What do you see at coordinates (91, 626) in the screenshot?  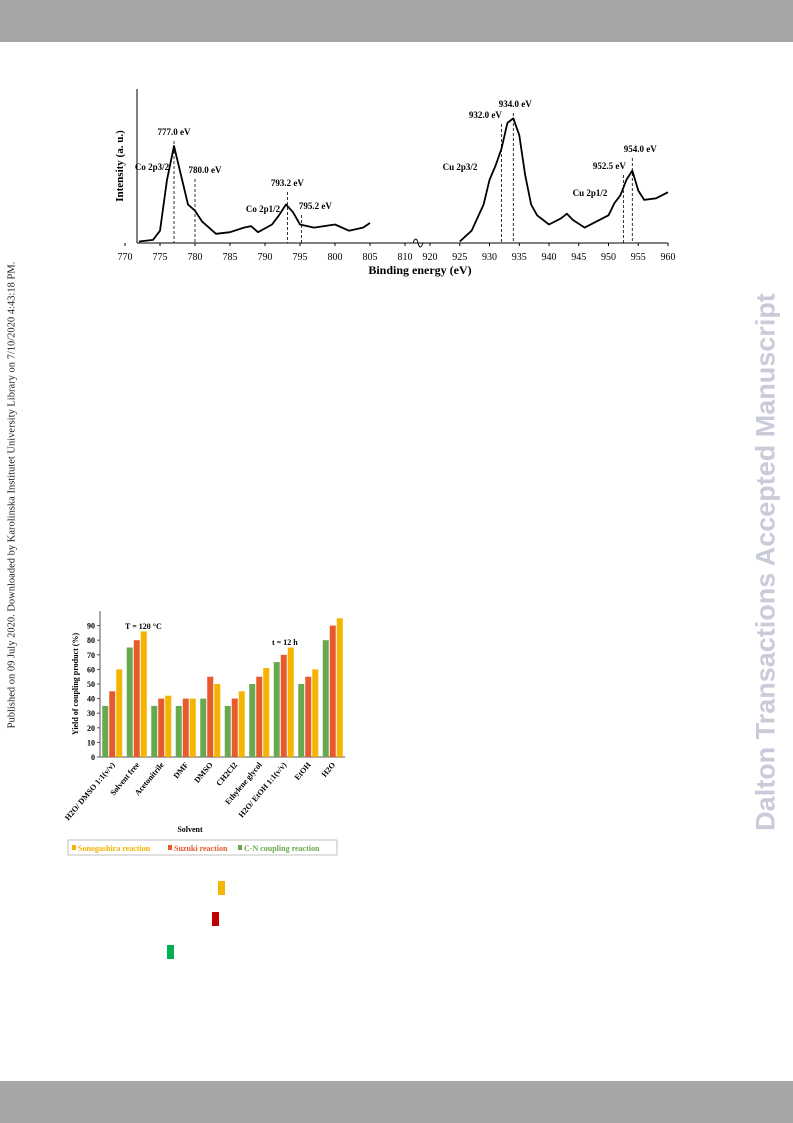 I see `y-tick-label: 90` at bounding box center [91, 626].